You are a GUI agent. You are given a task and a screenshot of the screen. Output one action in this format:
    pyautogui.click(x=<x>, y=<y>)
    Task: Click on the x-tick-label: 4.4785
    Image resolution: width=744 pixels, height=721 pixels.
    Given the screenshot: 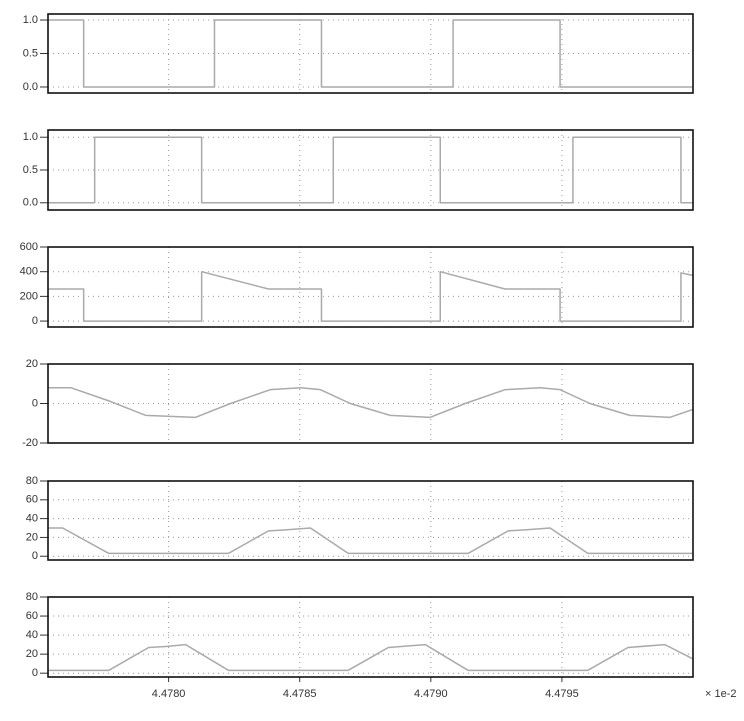 What is the action you would take?
    pyautogui.click(x=300, y=694)
    